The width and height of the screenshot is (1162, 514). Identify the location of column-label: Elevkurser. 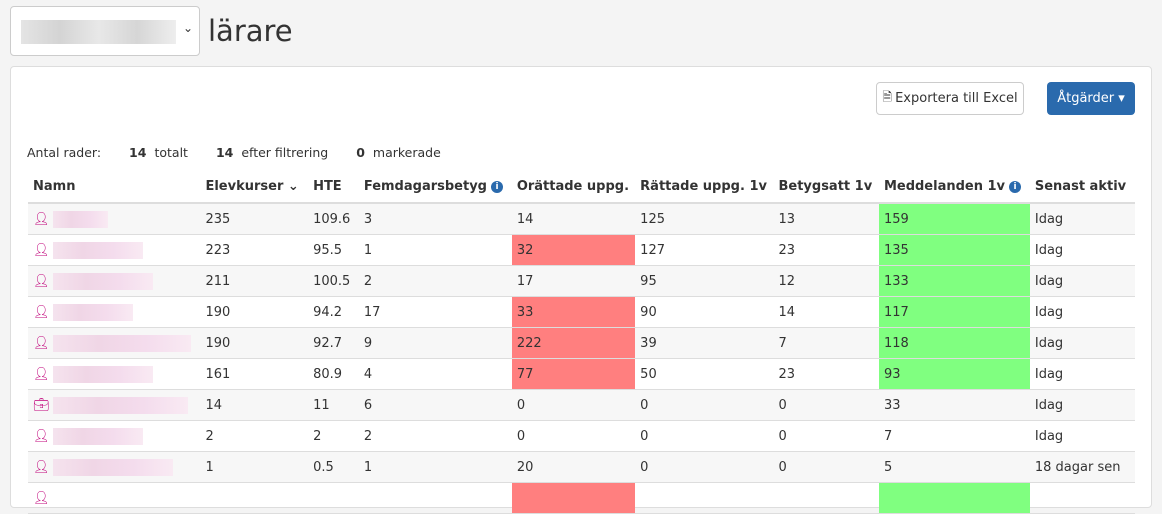
(244, 186).